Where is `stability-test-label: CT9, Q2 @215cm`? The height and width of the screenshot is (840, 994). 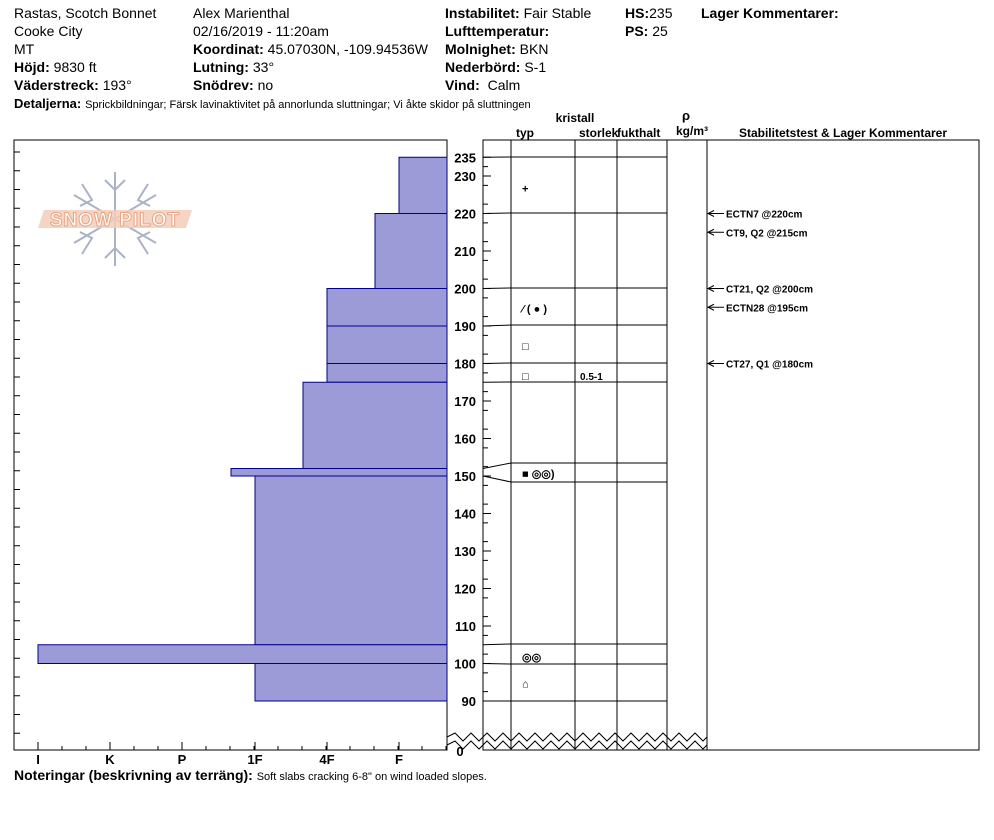
stability-test-label: CT9, Q2 @215cm is located at coordinates (767, 233).